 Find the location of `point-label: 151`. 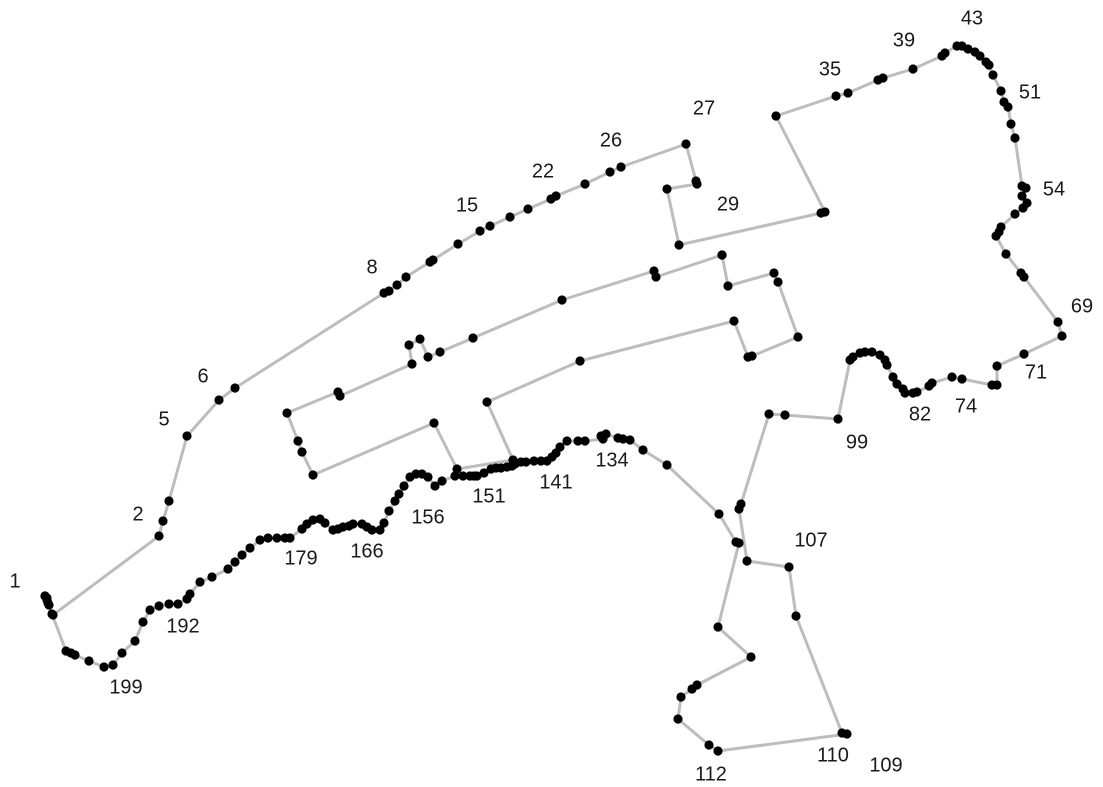

point-label: 151 is located at coordinates (488, 496).